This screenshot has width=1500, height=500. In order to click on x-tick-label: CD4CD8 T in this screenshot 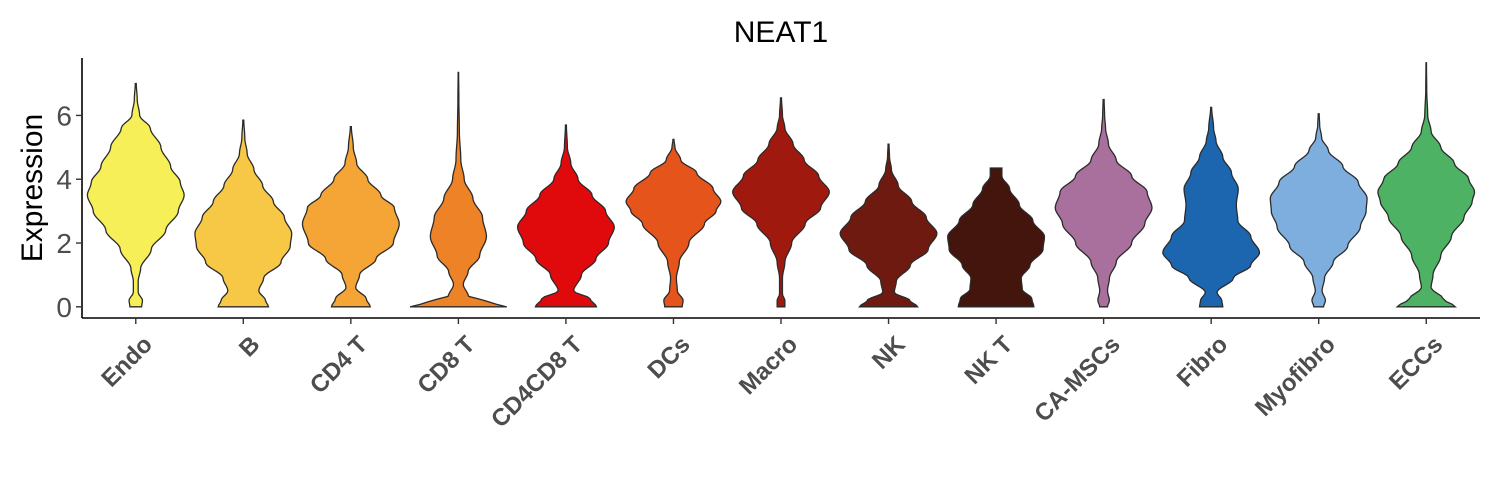, I will do `click(537, 382)`.